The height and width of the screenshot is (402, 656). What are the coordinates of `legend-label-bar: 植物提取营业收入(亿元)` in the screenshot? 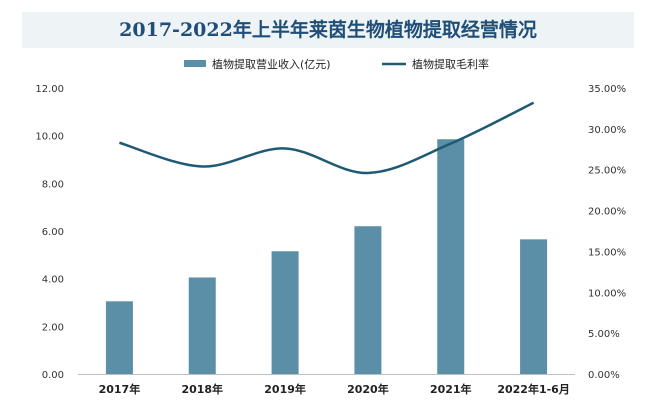 It's located at (271, 64).